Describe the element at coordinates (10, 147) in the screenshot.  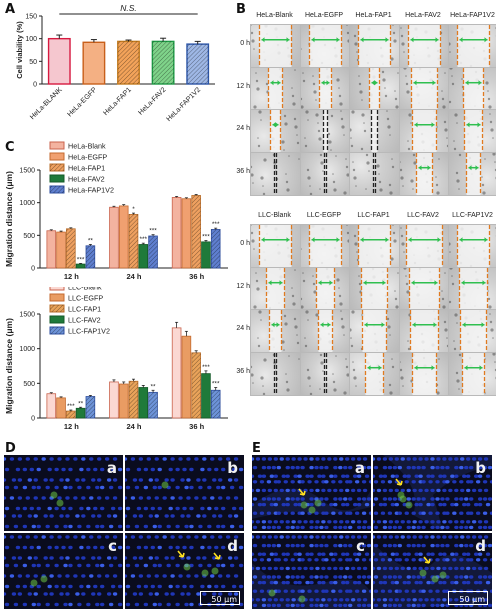
I see `panel-label-c: C` at that location.